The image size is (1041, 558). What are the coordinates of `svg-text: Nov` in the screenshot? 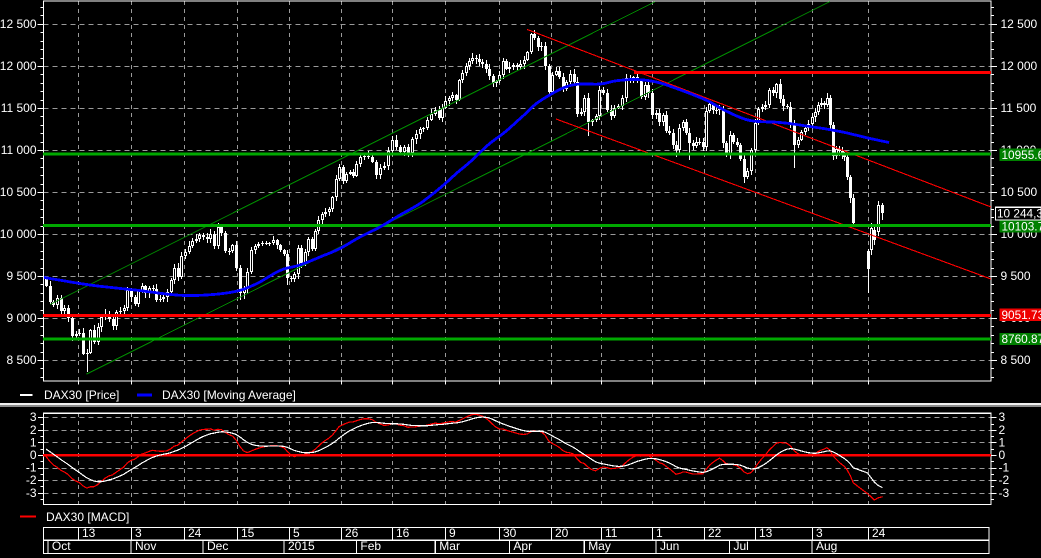 It's located at (145, 546).